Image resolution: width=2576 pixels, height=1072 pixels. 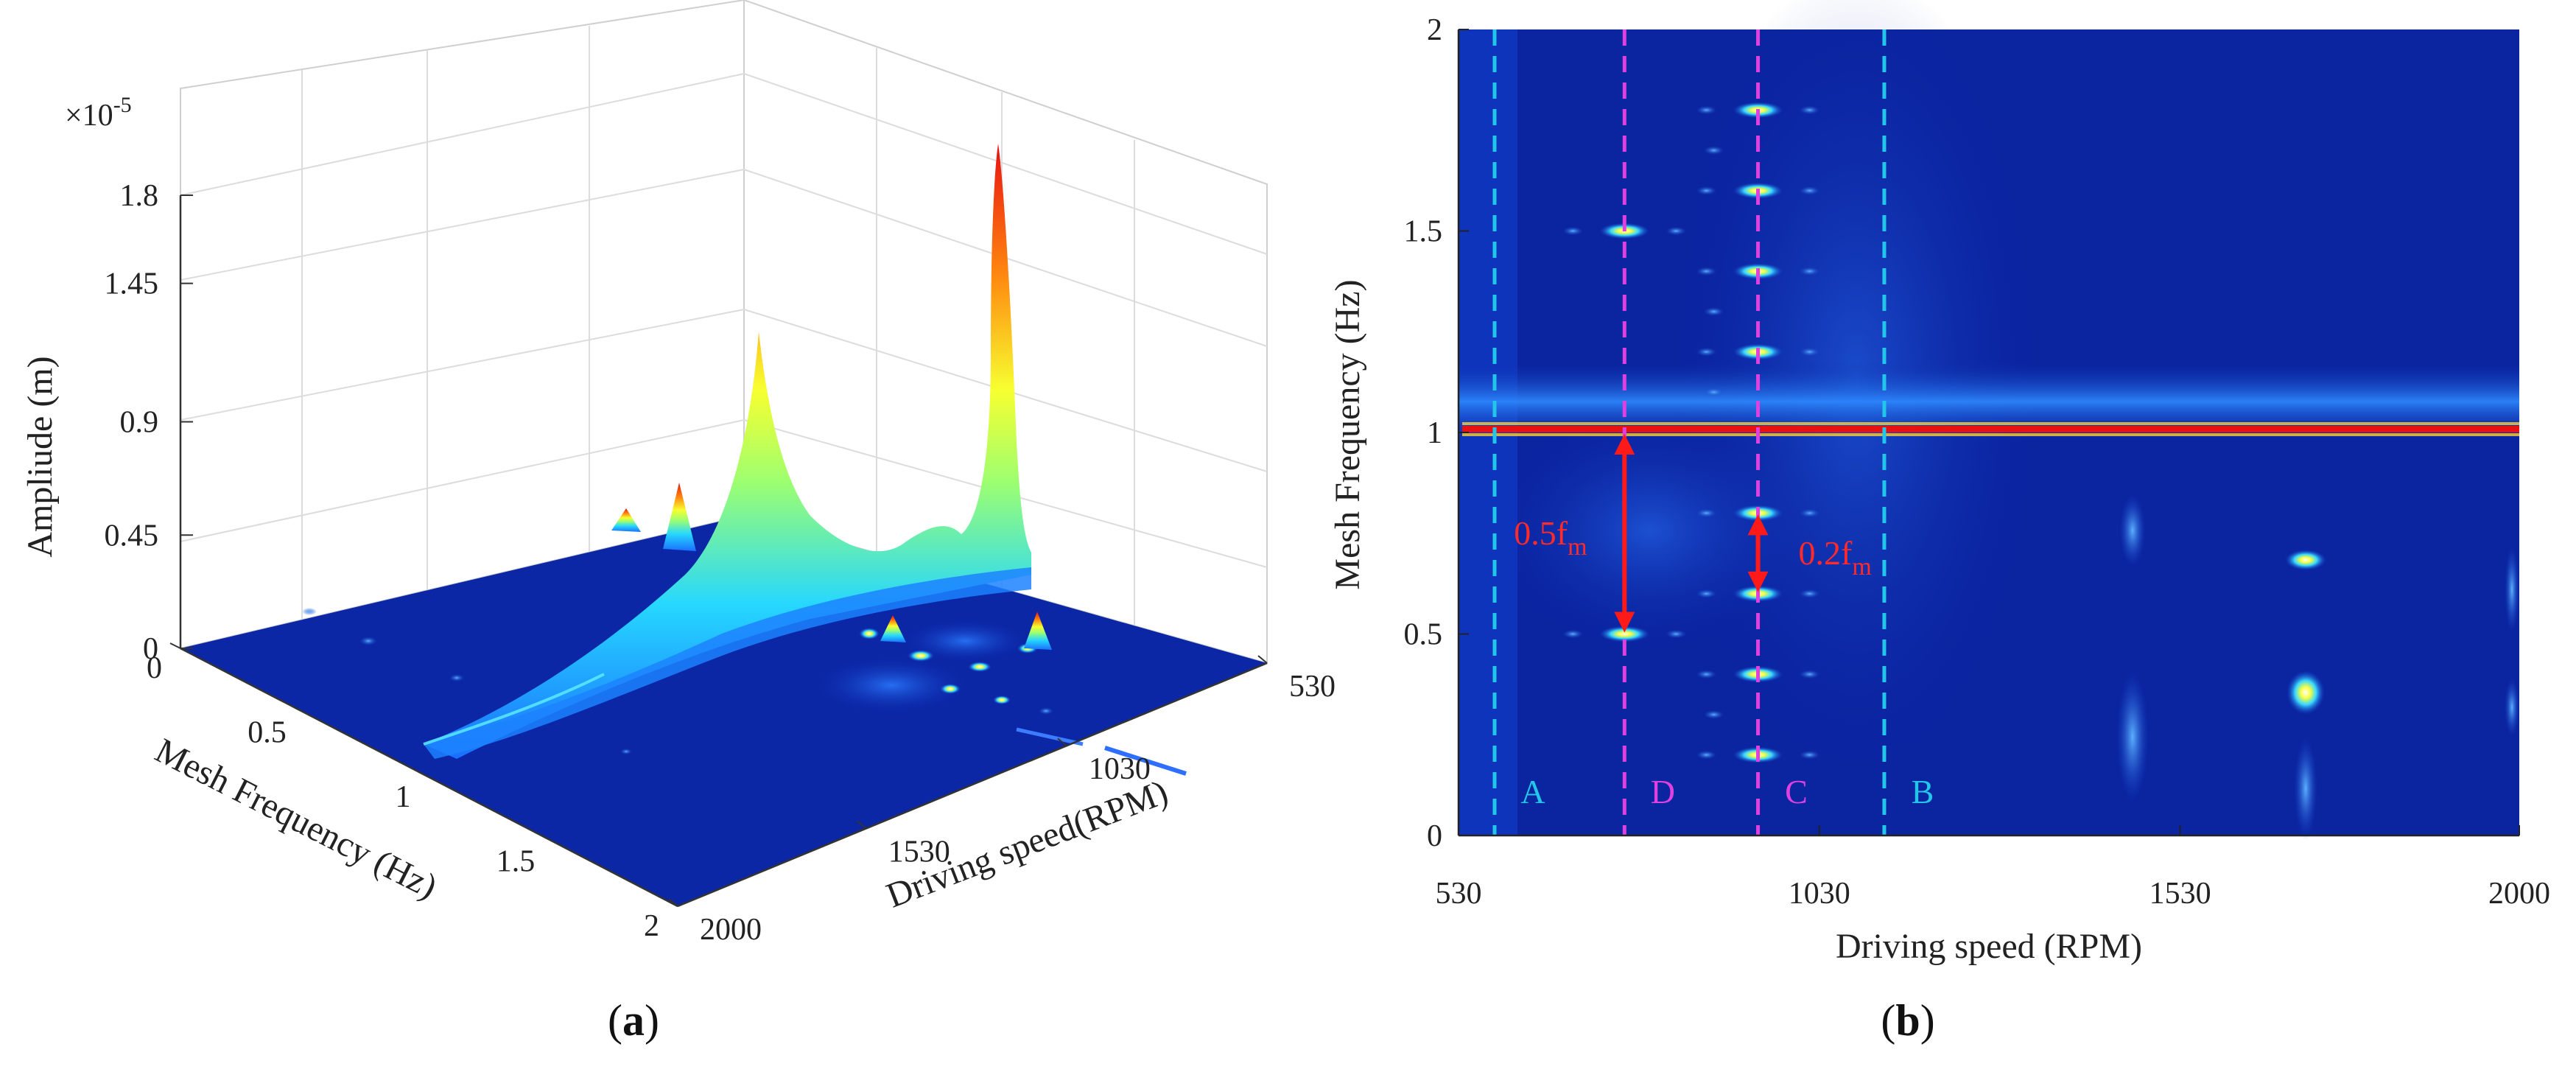 What do you see at coordinates (1423, 635) in the screenshot?
I see `y-tick-label-b: 0.5` at bounding box center [1423, 635].